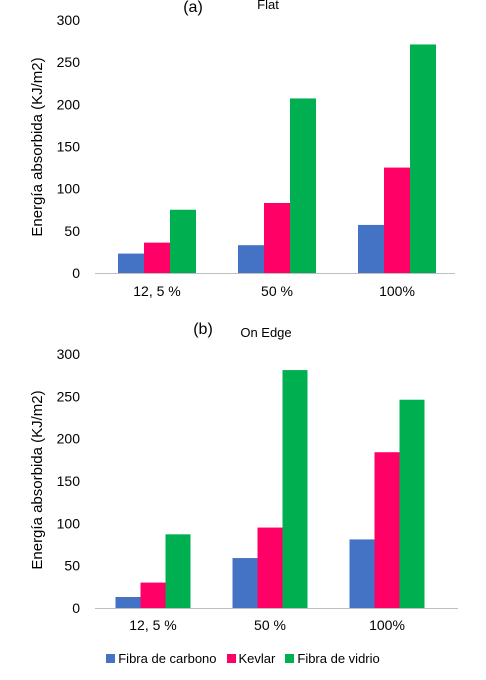  I want to click on legend-swatch-carbon, so click(111, 658).